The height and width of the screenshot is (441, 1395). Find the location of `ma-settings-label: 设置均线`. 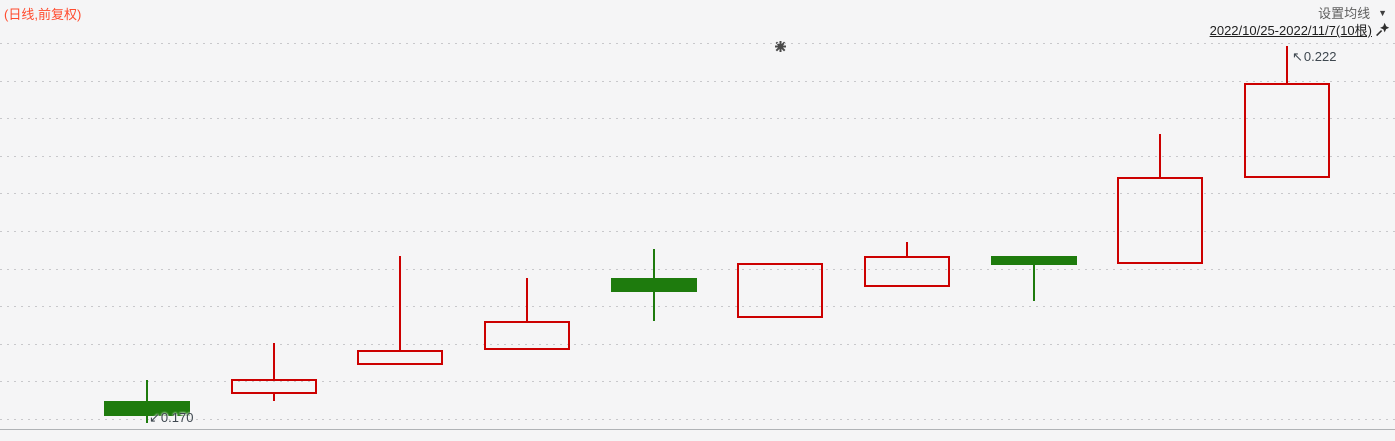

ma-settings-label: 设置均线 is located at coordinates (1344, 13).